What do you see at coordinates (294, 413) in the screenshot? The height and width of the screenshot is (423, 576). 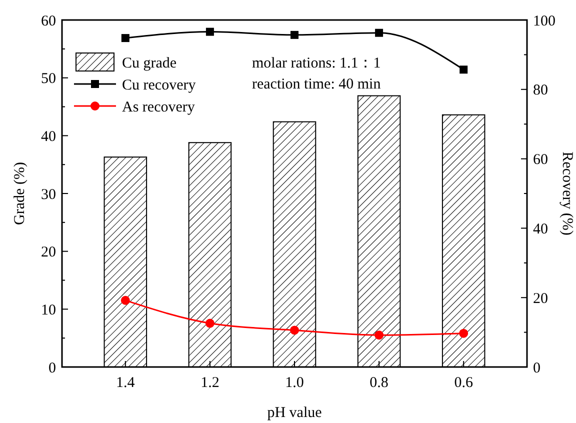 I see `x-axis-title: pH value` at bounding box center [294, 413].